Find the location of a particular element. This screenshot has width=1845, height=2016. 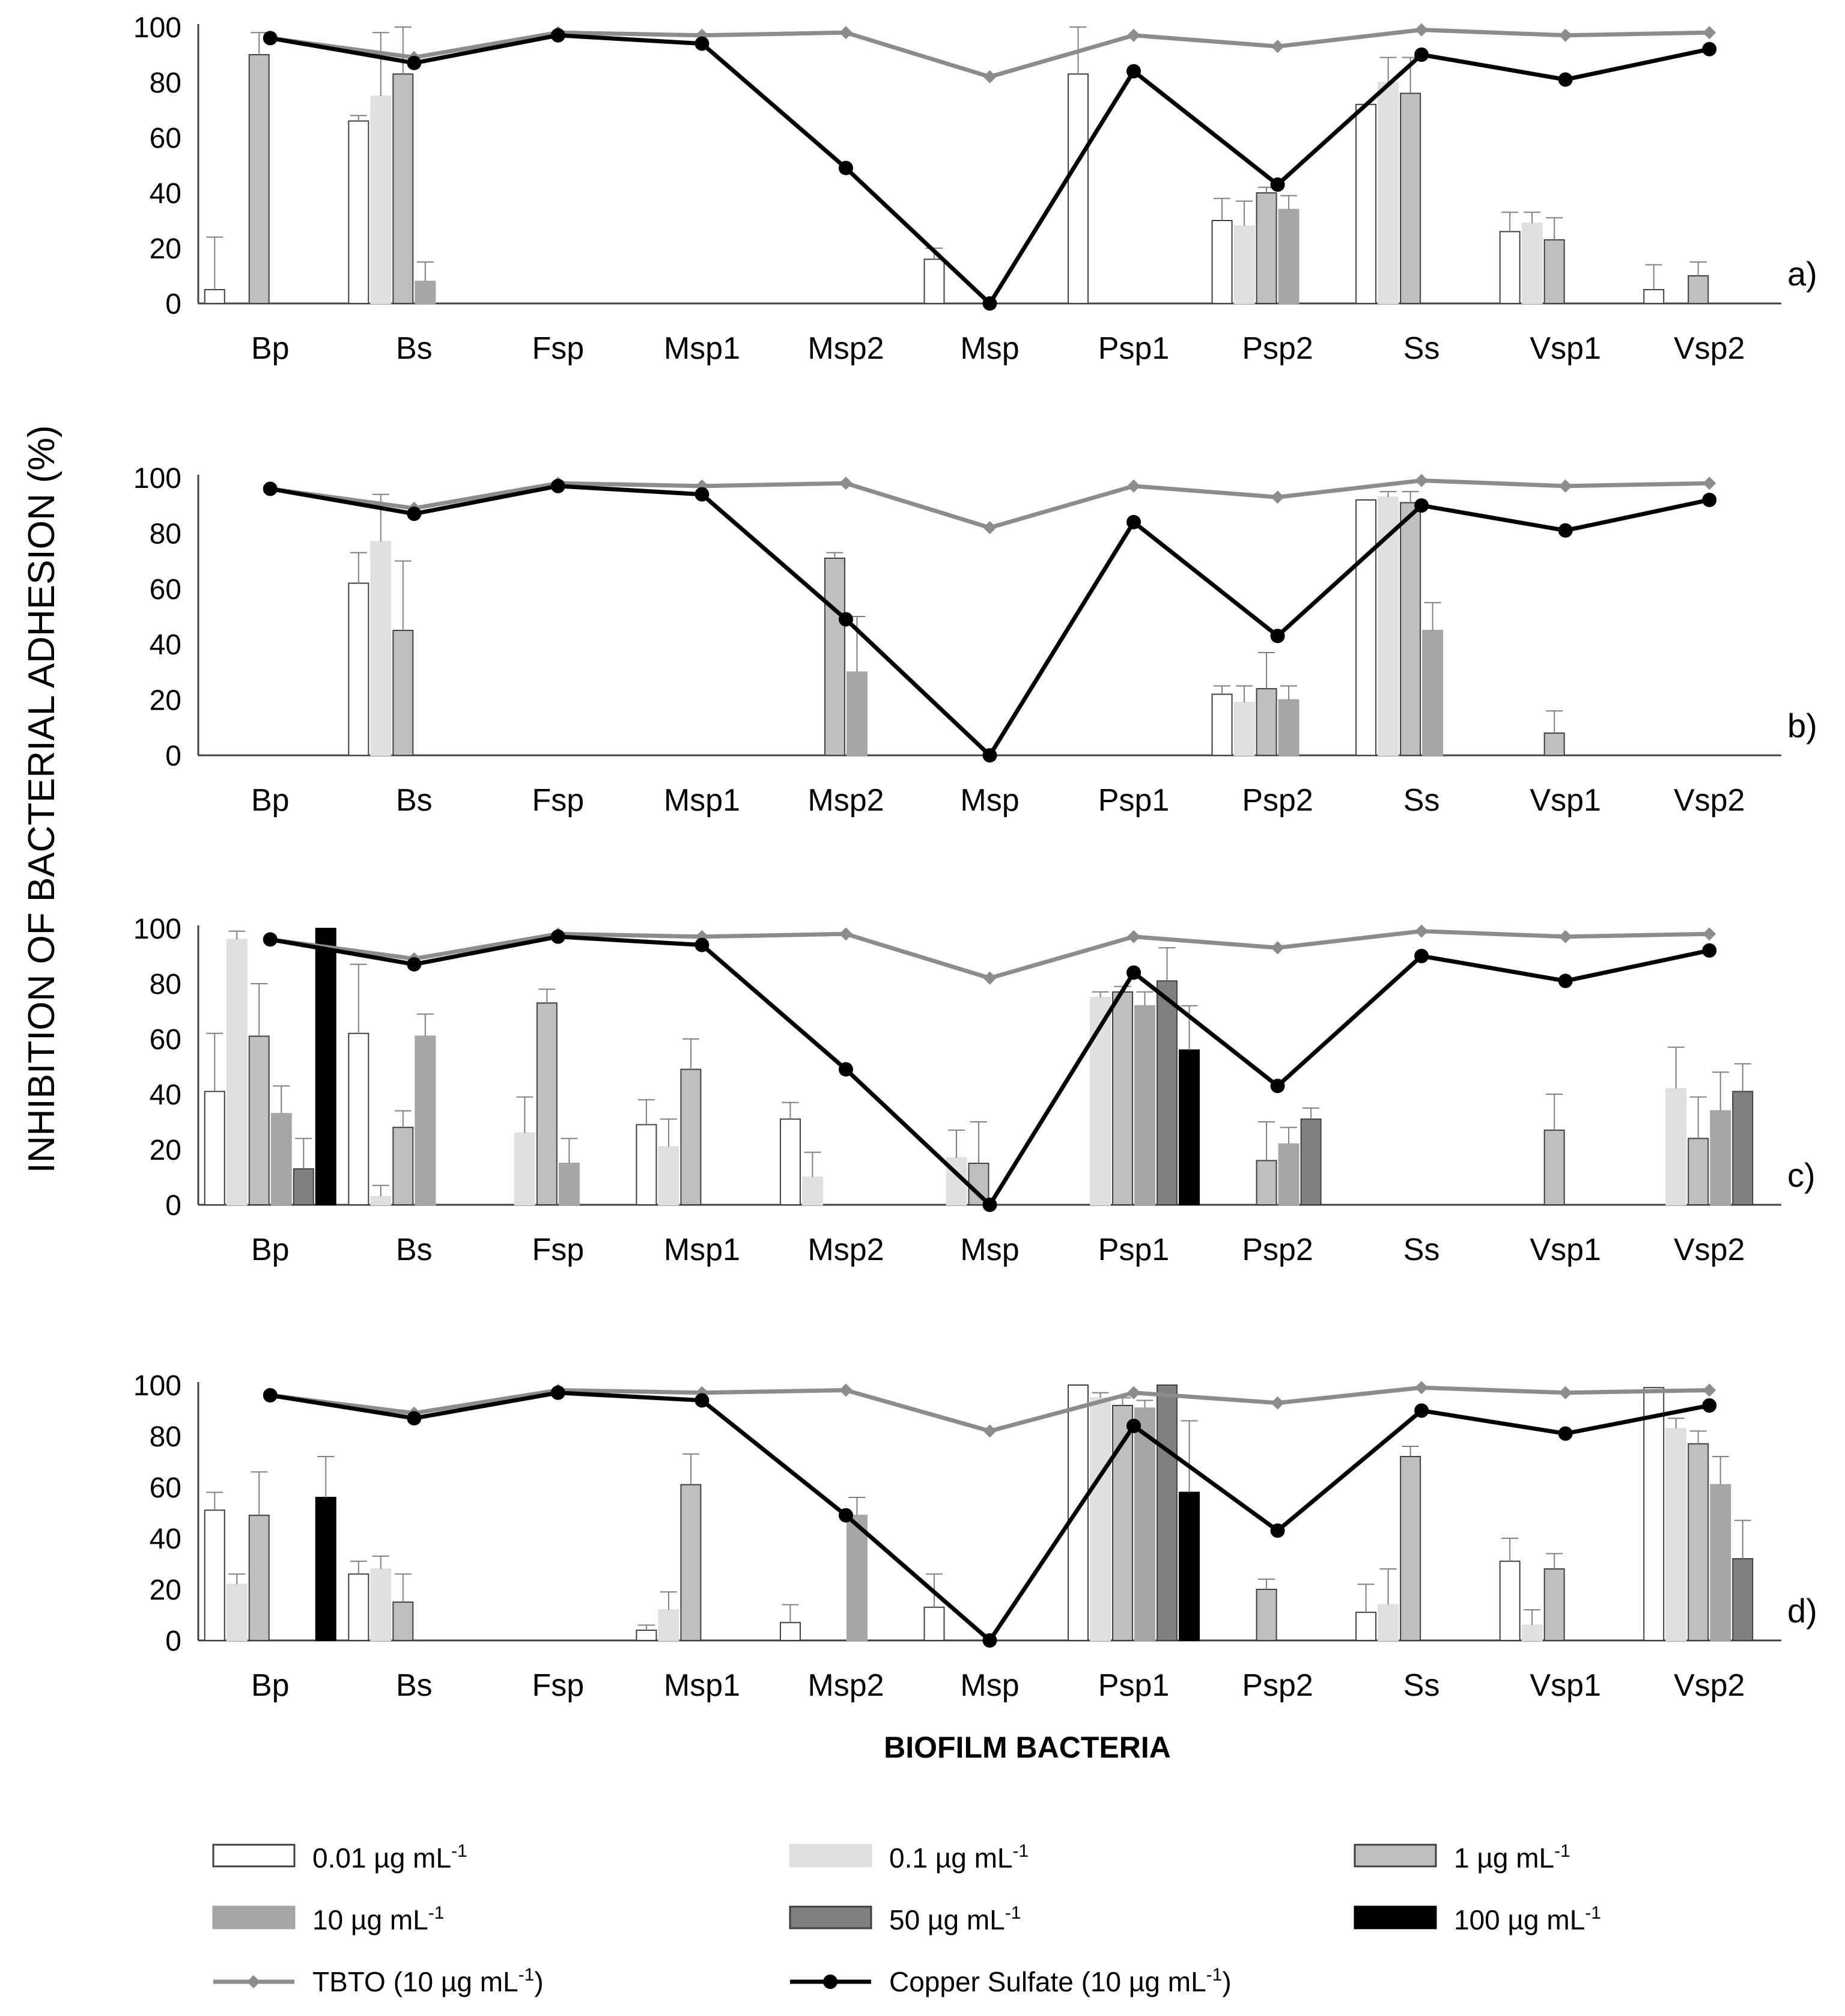

x-tick-label: Ss is located at coordinates (1421, 1685).